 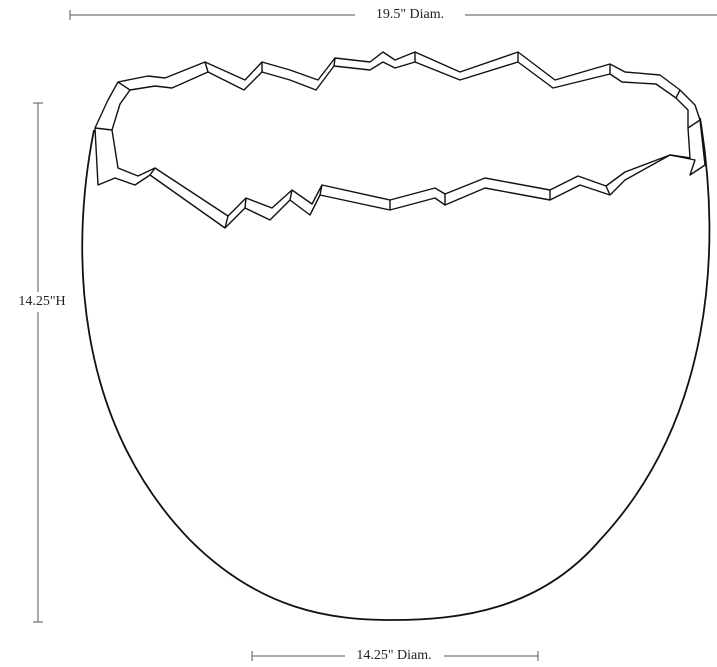 What do you see at coordinates (393, 655) in the screenshot?
I see `base-diameter-label: 14.25" Diam.` at bounding box center [393, 655].